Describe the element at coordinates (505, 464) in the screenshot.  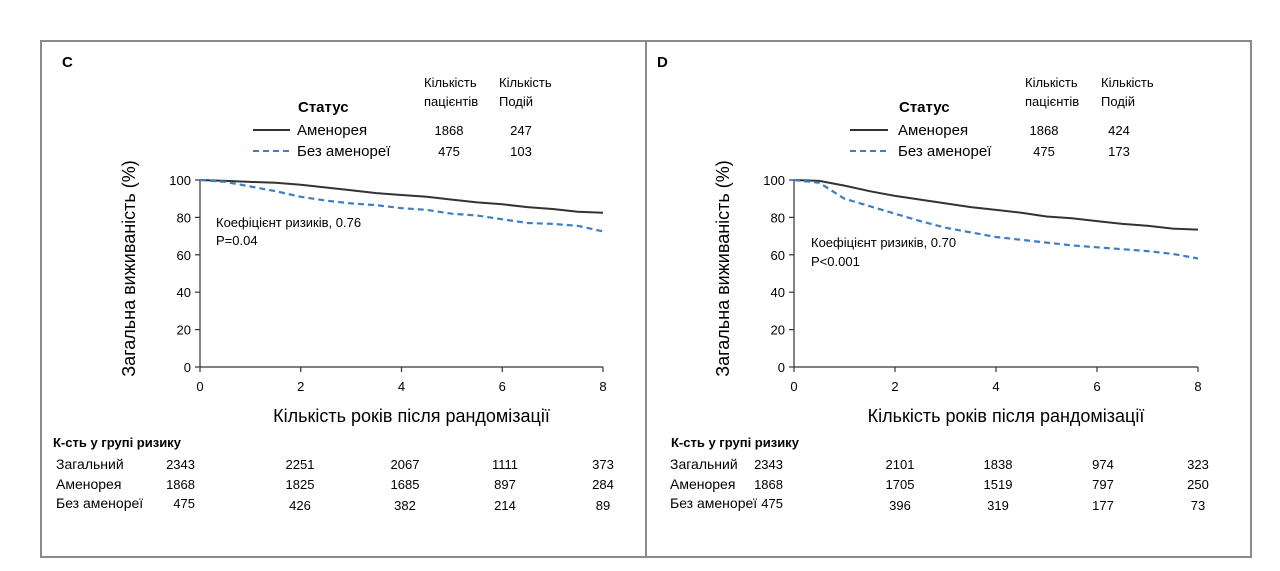
I see `risk-table-cell: 1111` at that location.